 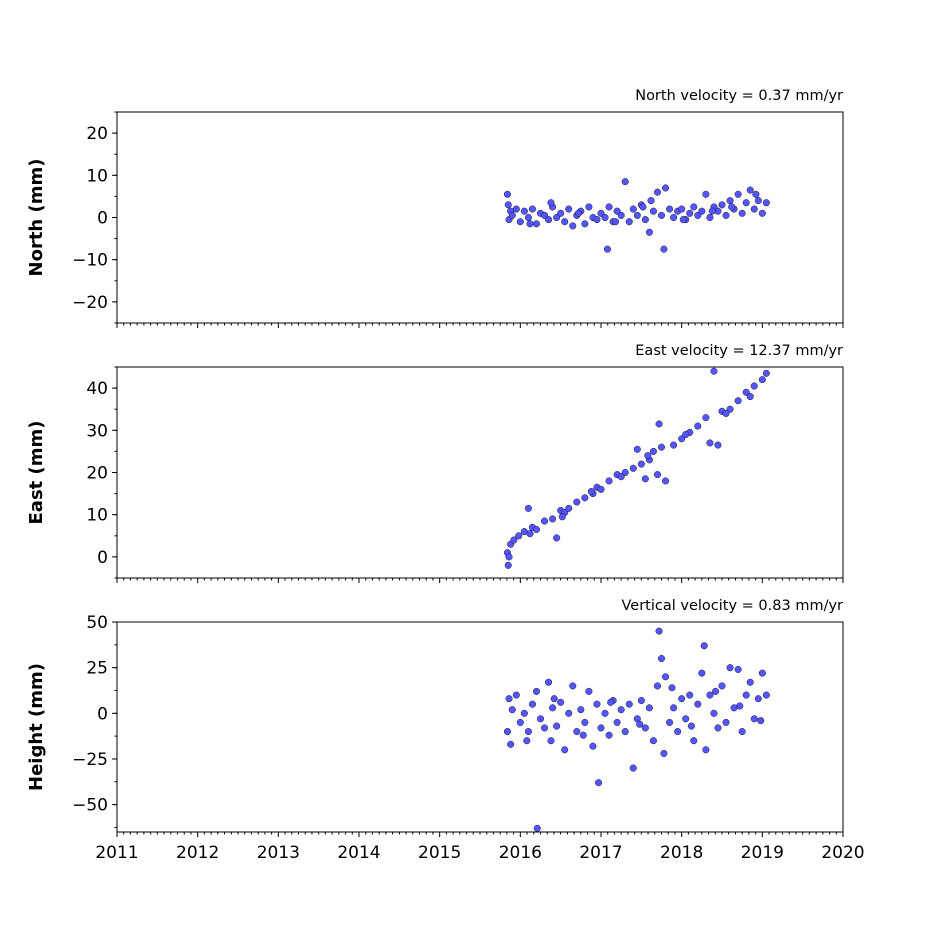 I want to click on height-xtick-label: 2011, so click(x=116, y=853).